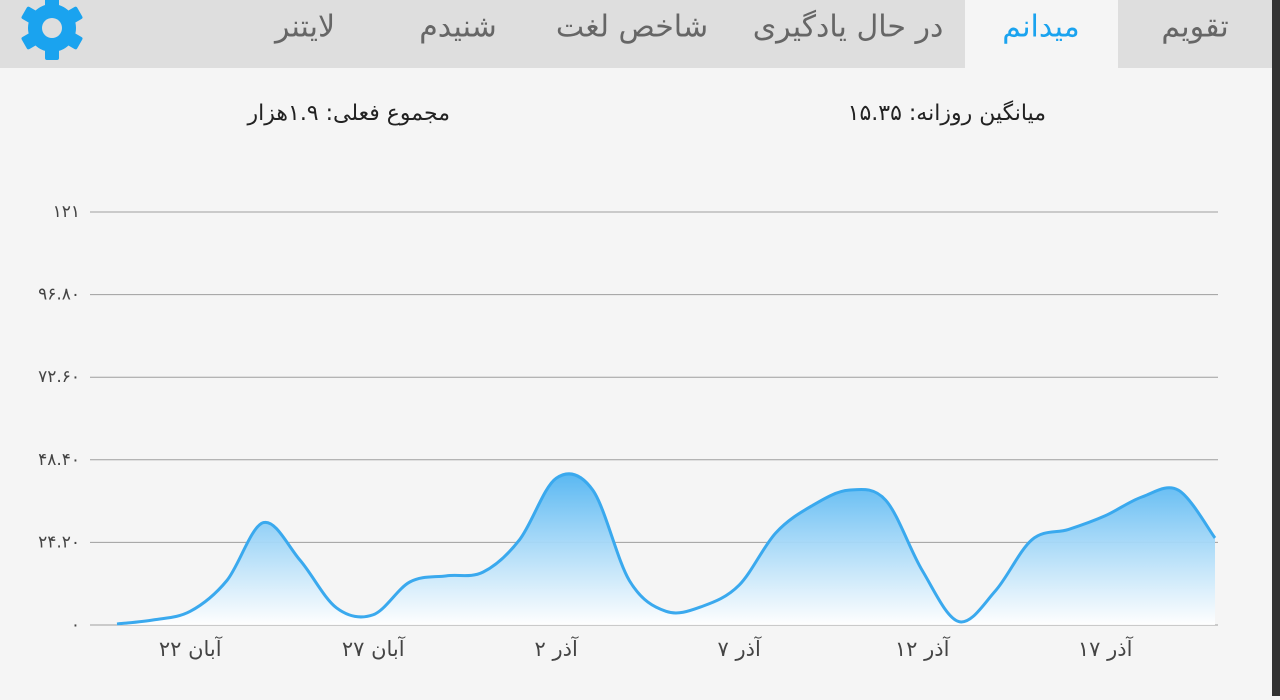 This screenshot has height=700, width=1280. I want to click on x-tick-label: ۱۷ آذر, so click(1106, 648).